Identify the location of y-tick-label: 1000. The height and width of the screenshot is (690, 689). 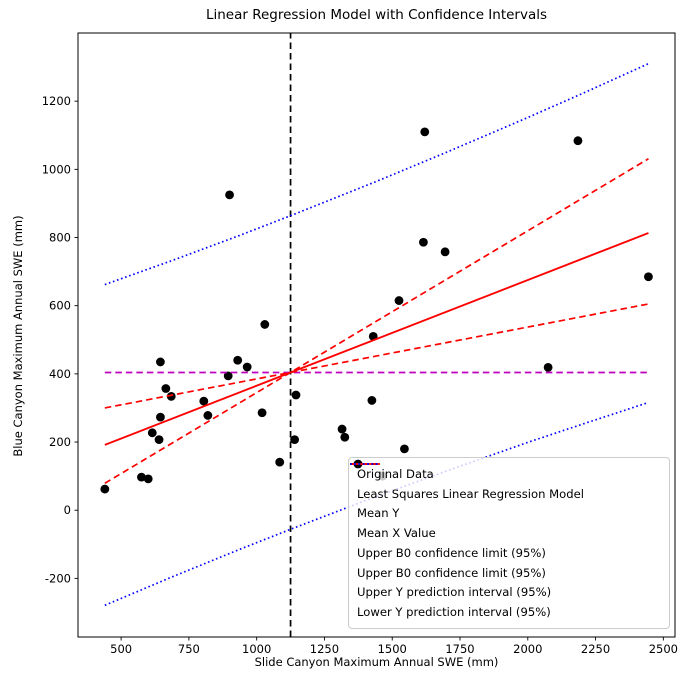
(56, 169).